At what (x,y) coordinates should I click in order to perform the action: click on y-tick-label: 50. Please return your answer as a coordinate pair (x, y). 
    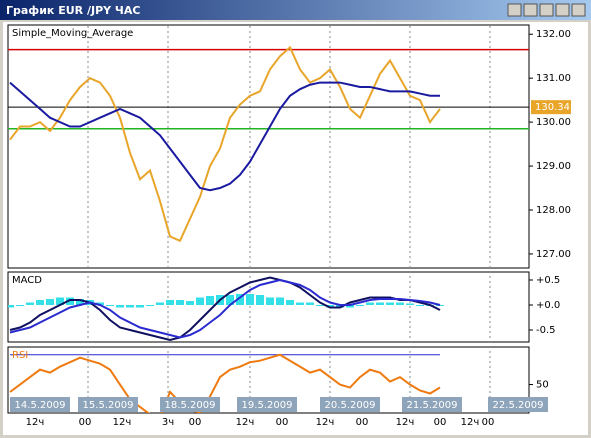
    Looking at the image, I should click on (542, 385).